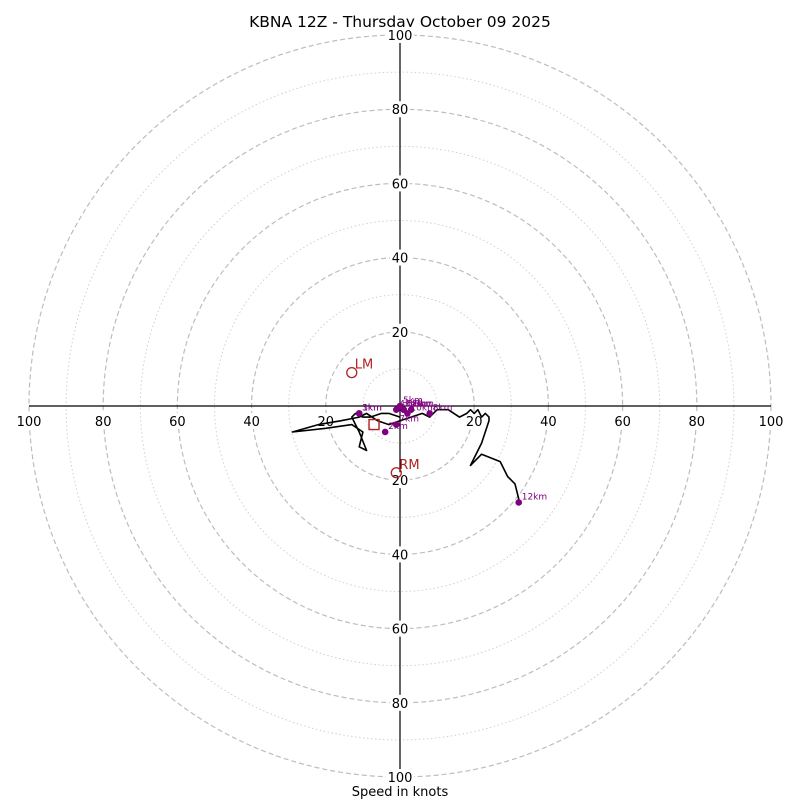 Image resolution: width=800 pixels, height=800 pixels. I want to click on tick-top-80: 80, so click(400, 110).